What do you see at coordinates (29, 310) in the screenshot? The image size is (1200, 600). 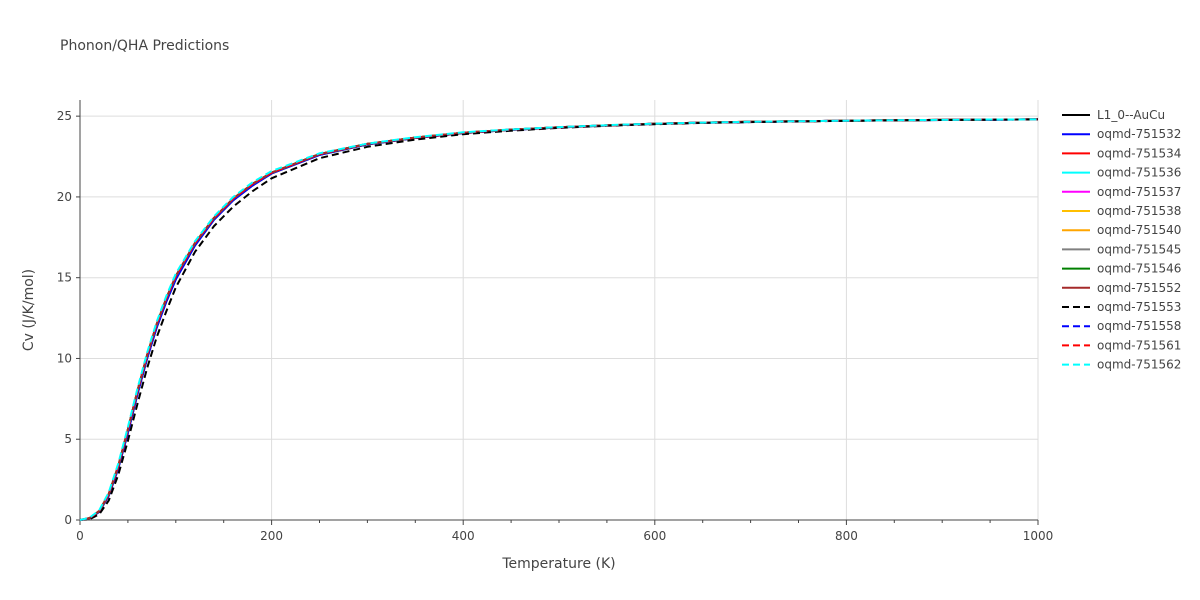 I see `y-axis-title: Cv (J/K/mol)` at bounding box center [29, 310].